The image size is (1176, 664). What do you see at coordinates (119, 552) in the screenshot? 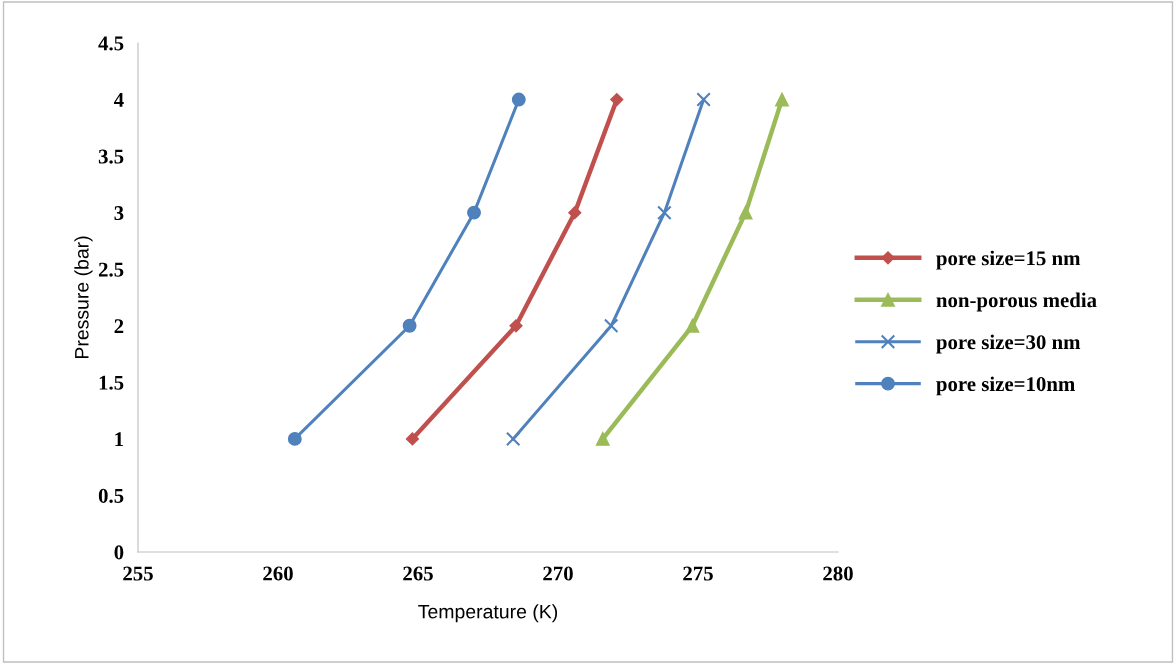
I see `y-tick-label: 0` at bounding box center [119, 552].